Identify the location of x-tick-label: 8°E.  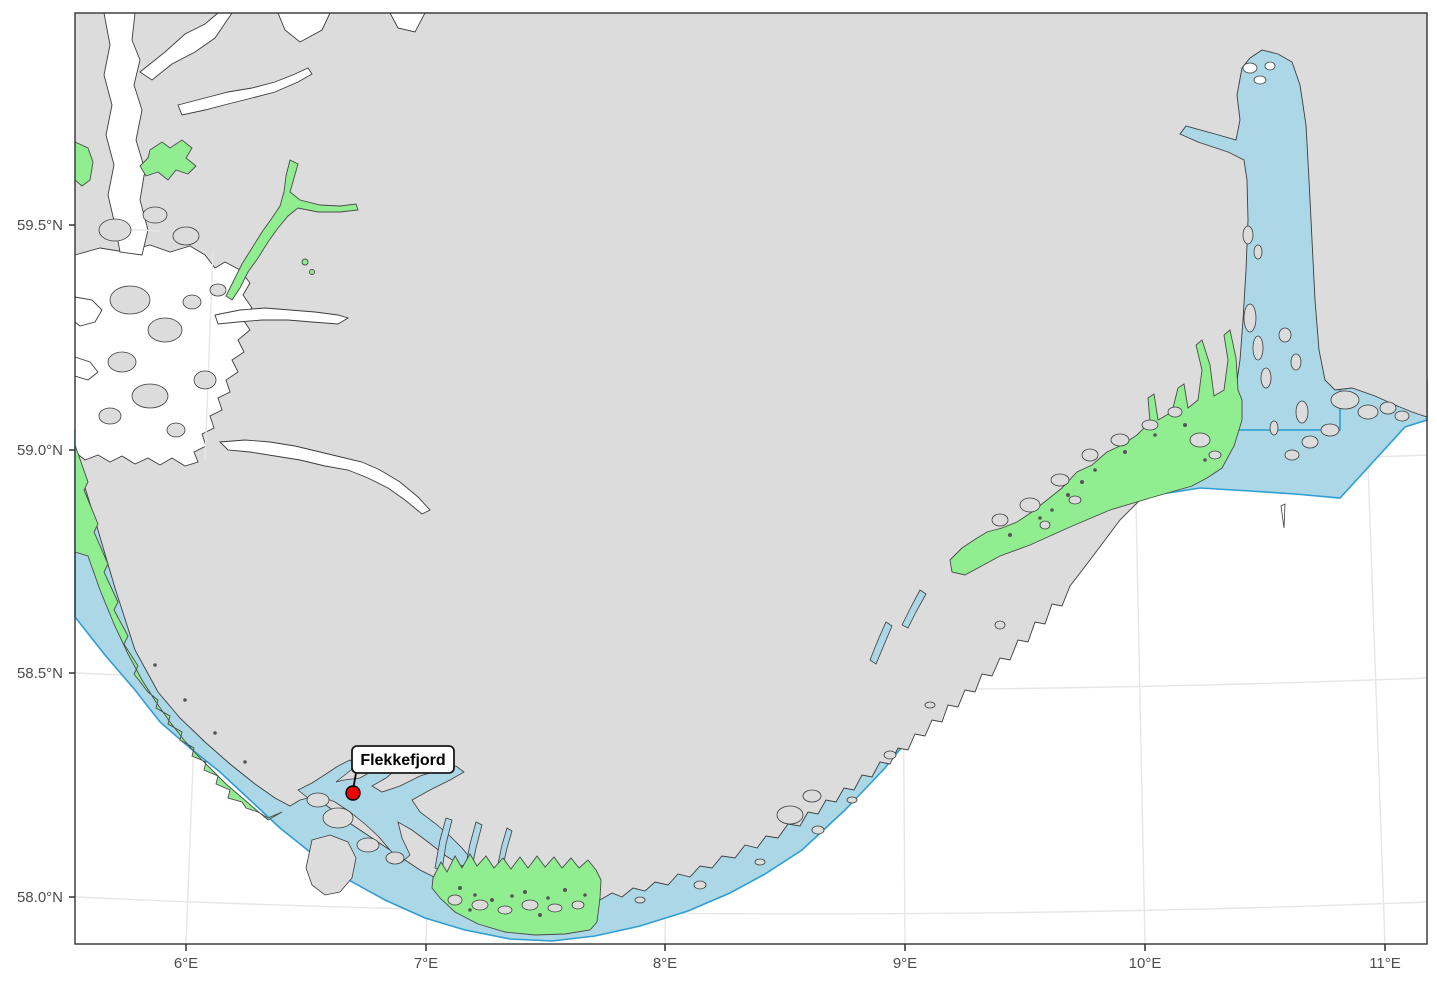
(665, 963).